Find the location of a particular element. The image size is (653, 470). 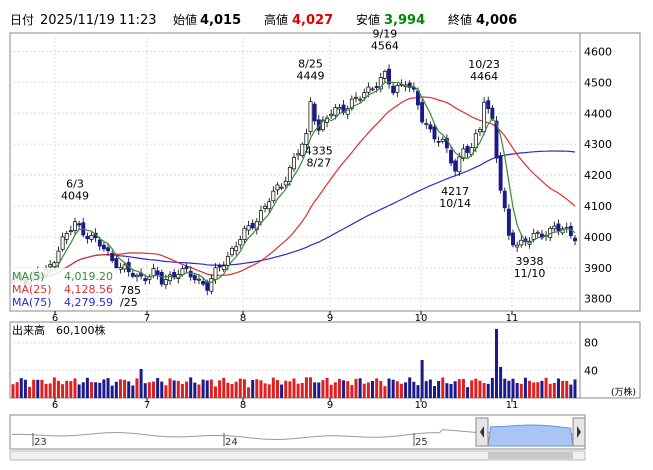

annotation-label: 4464 is located at coordinates (484, 76).